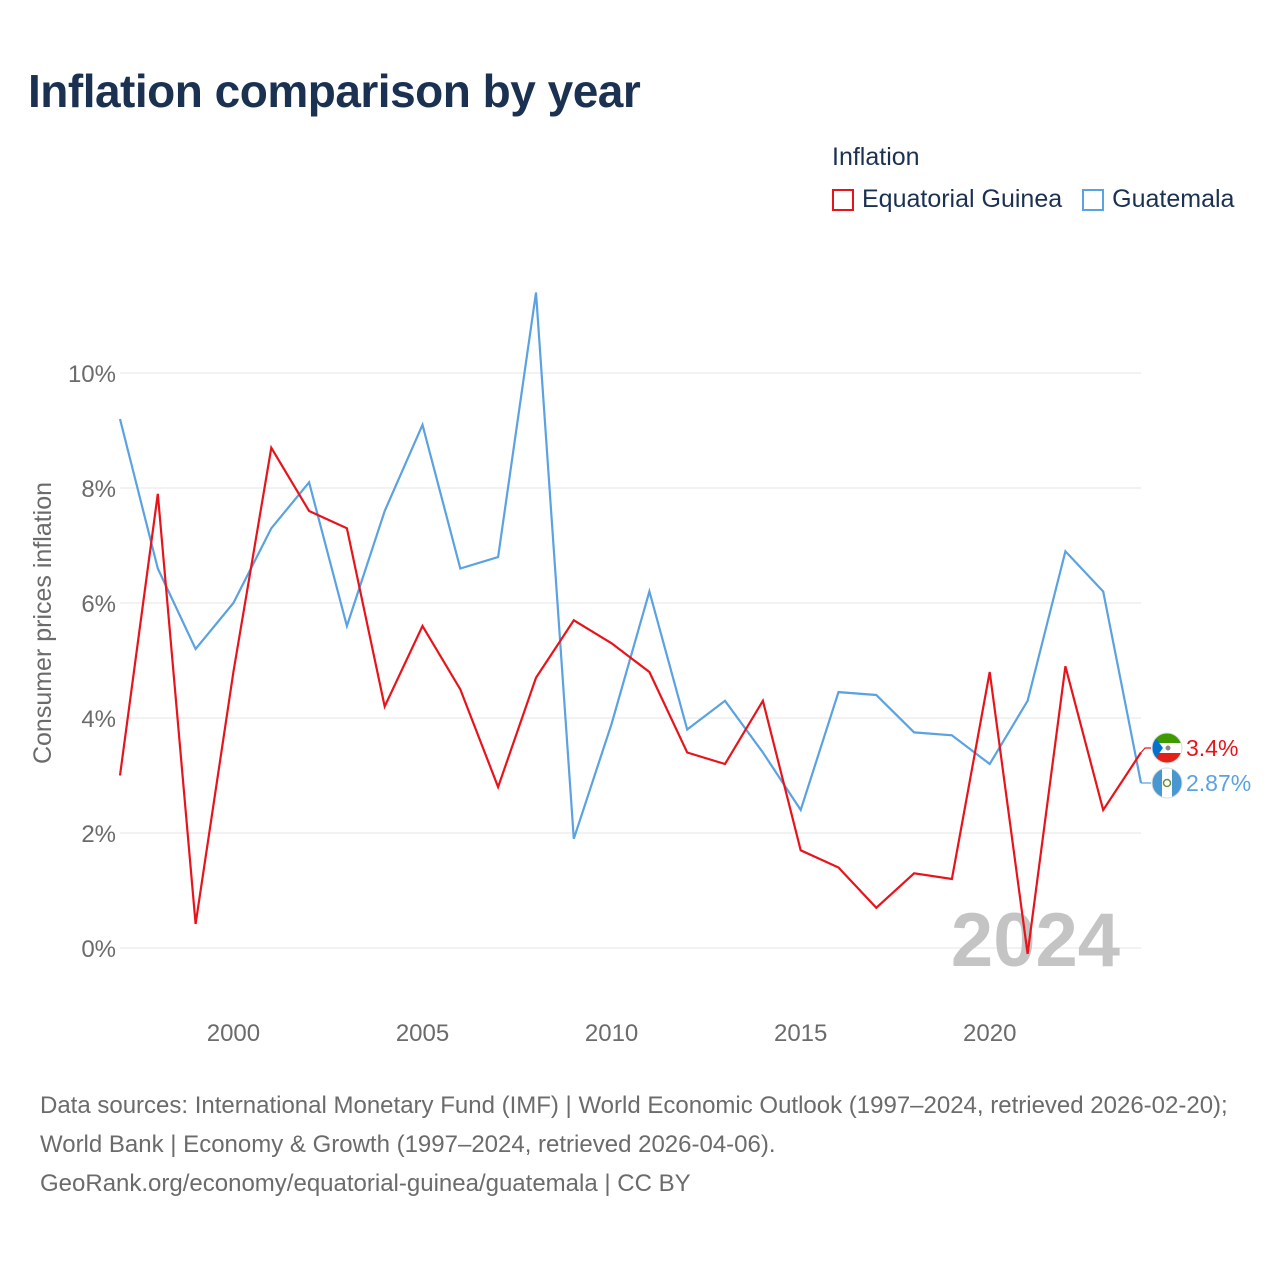 Image resolution: width=1280 pixels, height=1280 pixels. Describe the element at coordinates (98, 834) in the screenshot. I see `y-tick-label: 2%` at that location.